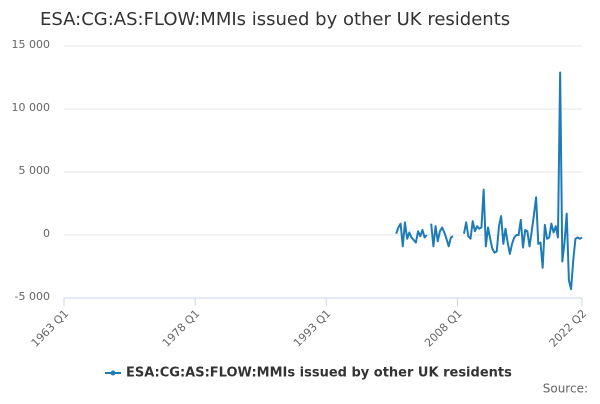 The height and width of the screenshot is (404, 600). Describe the element at coordinates (113, 373) in the screenshot. I see `legend-marker` at that location.